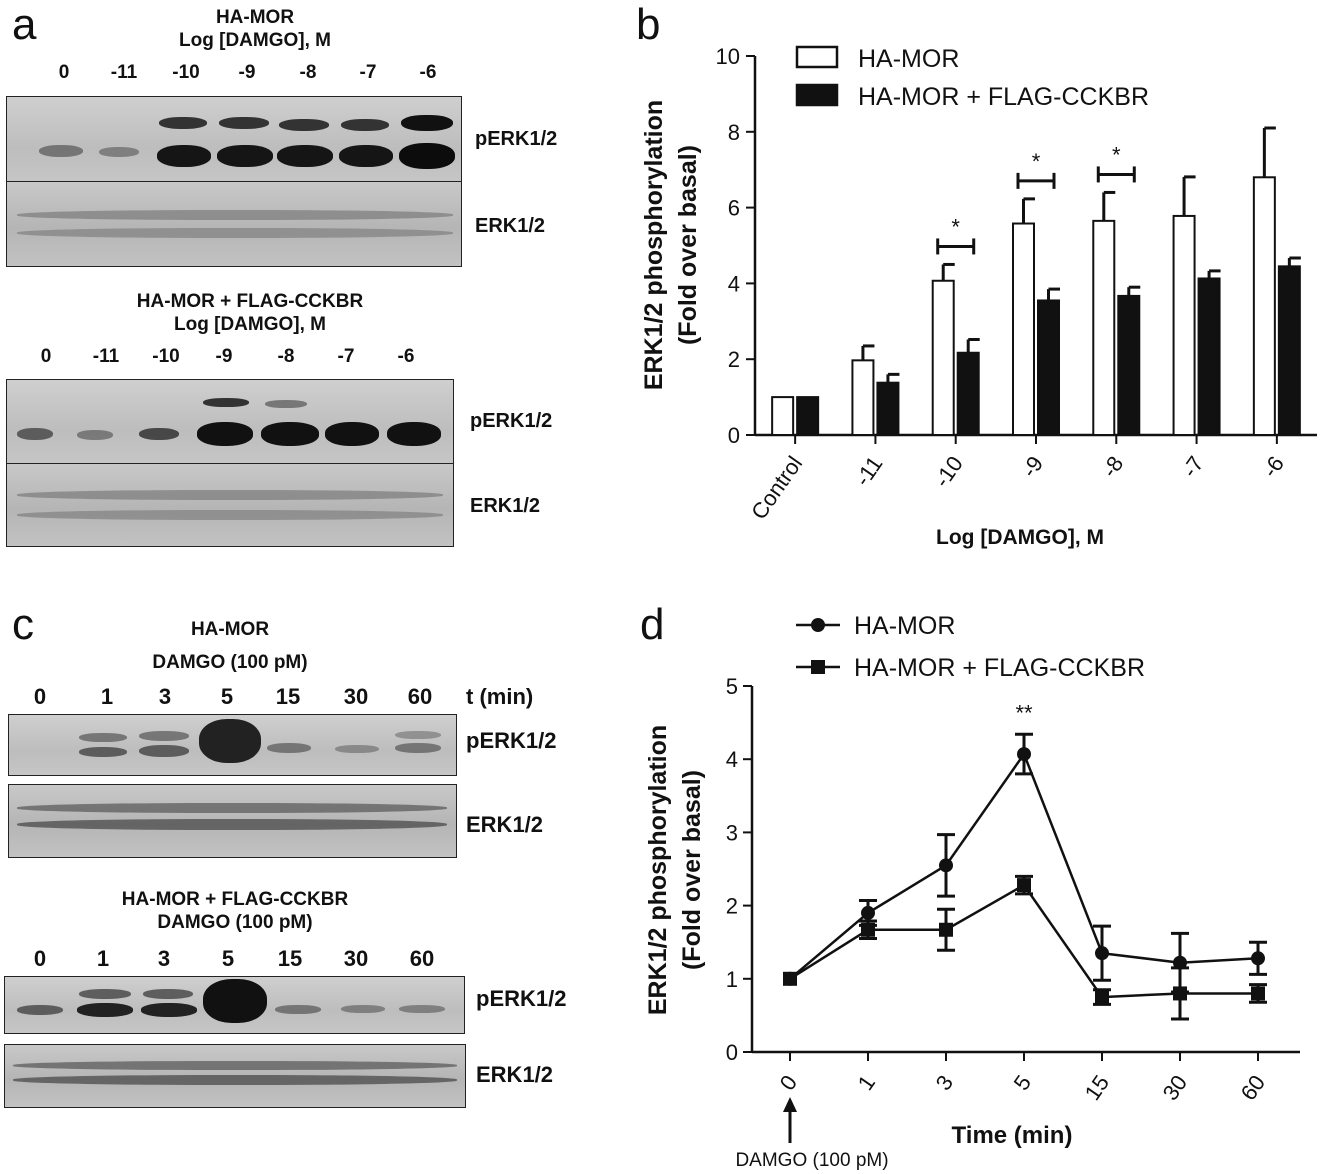 The image size is (1325, 1174). Describe the element at coordinates (790, 1104) in the screenshot. I see `damgo-arrow-head` at that location.